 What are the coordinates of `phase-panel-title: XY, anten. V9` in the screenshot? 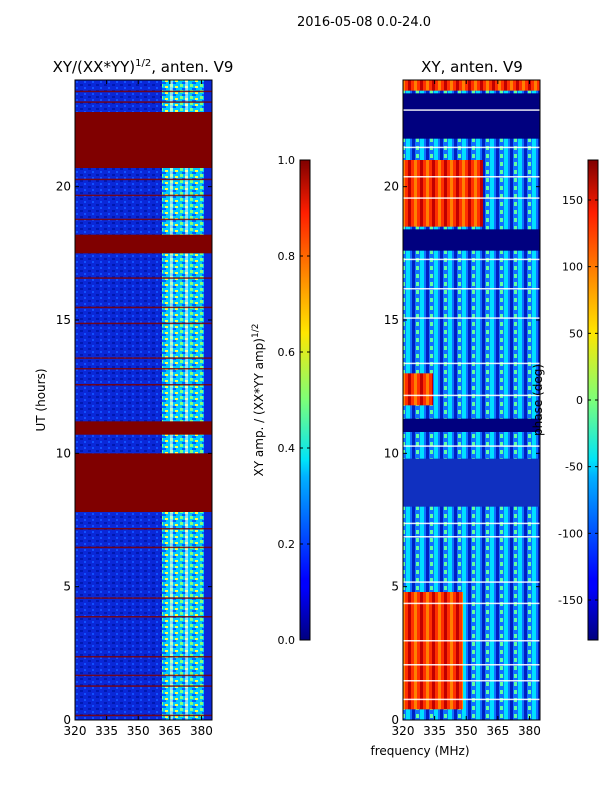 It's located at (472, 67).